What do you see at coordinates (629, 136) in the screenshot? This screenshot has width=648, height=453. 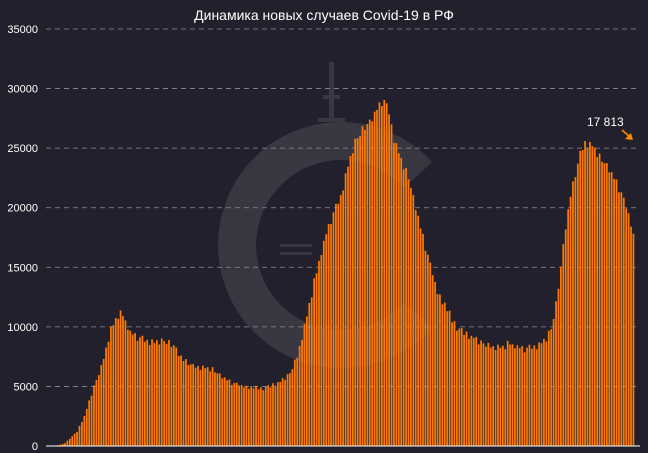 I see `arrowhead-icon` at bounding box center [629, 136].